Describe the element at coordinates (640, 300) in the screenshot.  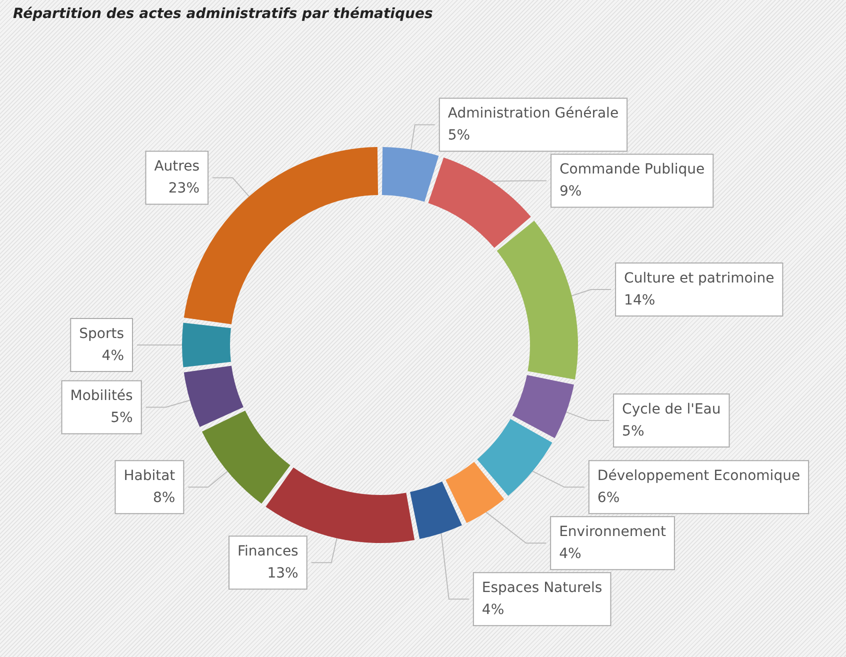
I see `data-label: 14%` at that location.